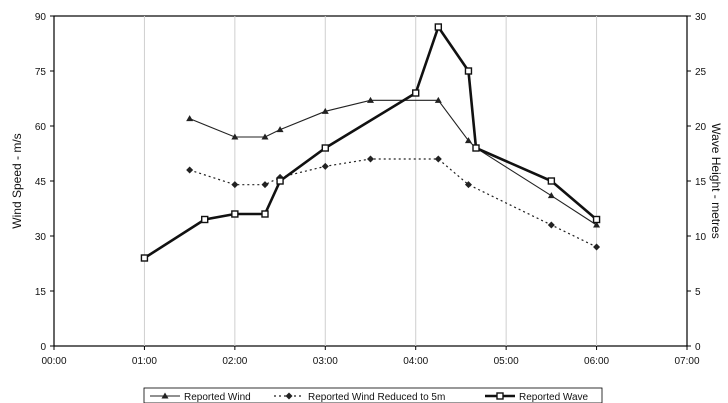 Image resolution: width=728 pixels, height=403 pixels. Describe the element at coordinates (41, 17) in the screenshot. I see `y-left-tick-label: 90` at that location.